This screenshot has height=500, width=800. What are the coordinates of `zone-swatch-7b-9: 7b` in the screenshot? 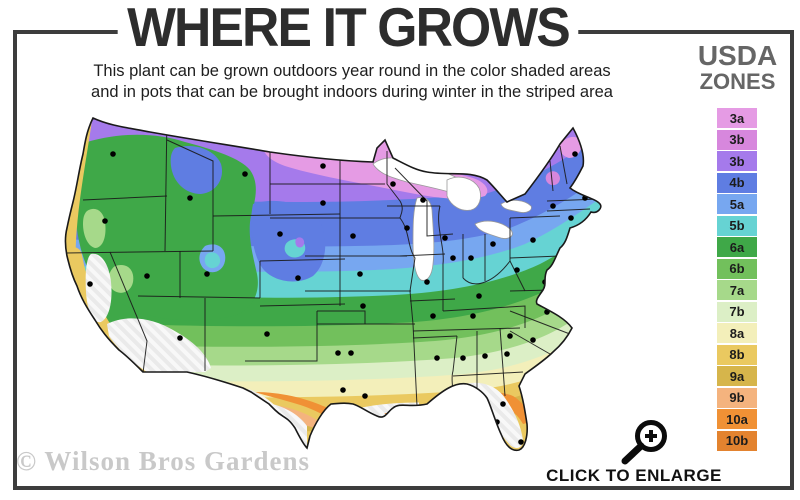 It's located at (737, 311).